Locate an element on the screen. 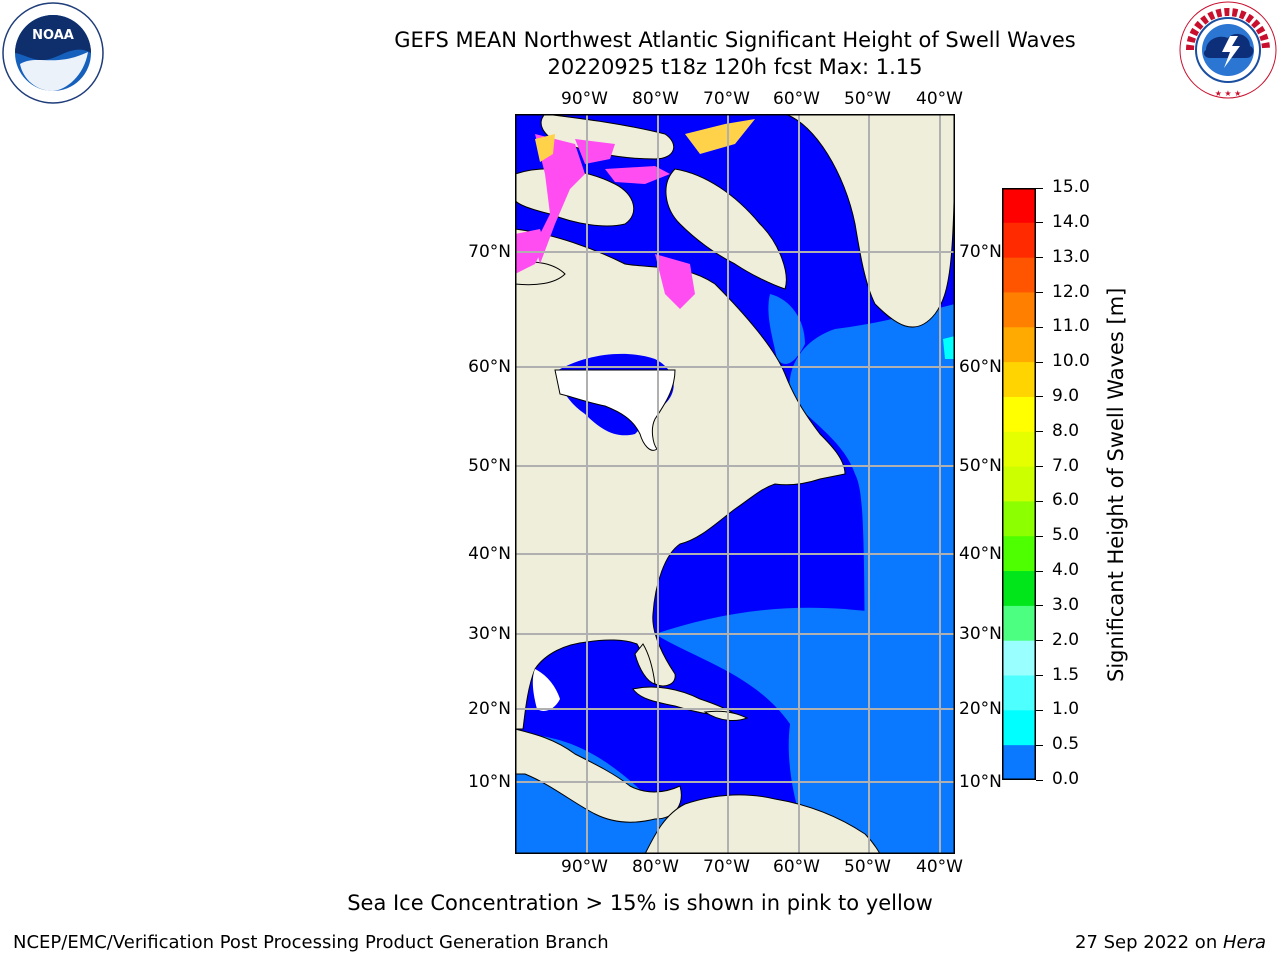 The image size is (1280, 960). lat-label-left: 40°N is located at coordinates (489, 554).